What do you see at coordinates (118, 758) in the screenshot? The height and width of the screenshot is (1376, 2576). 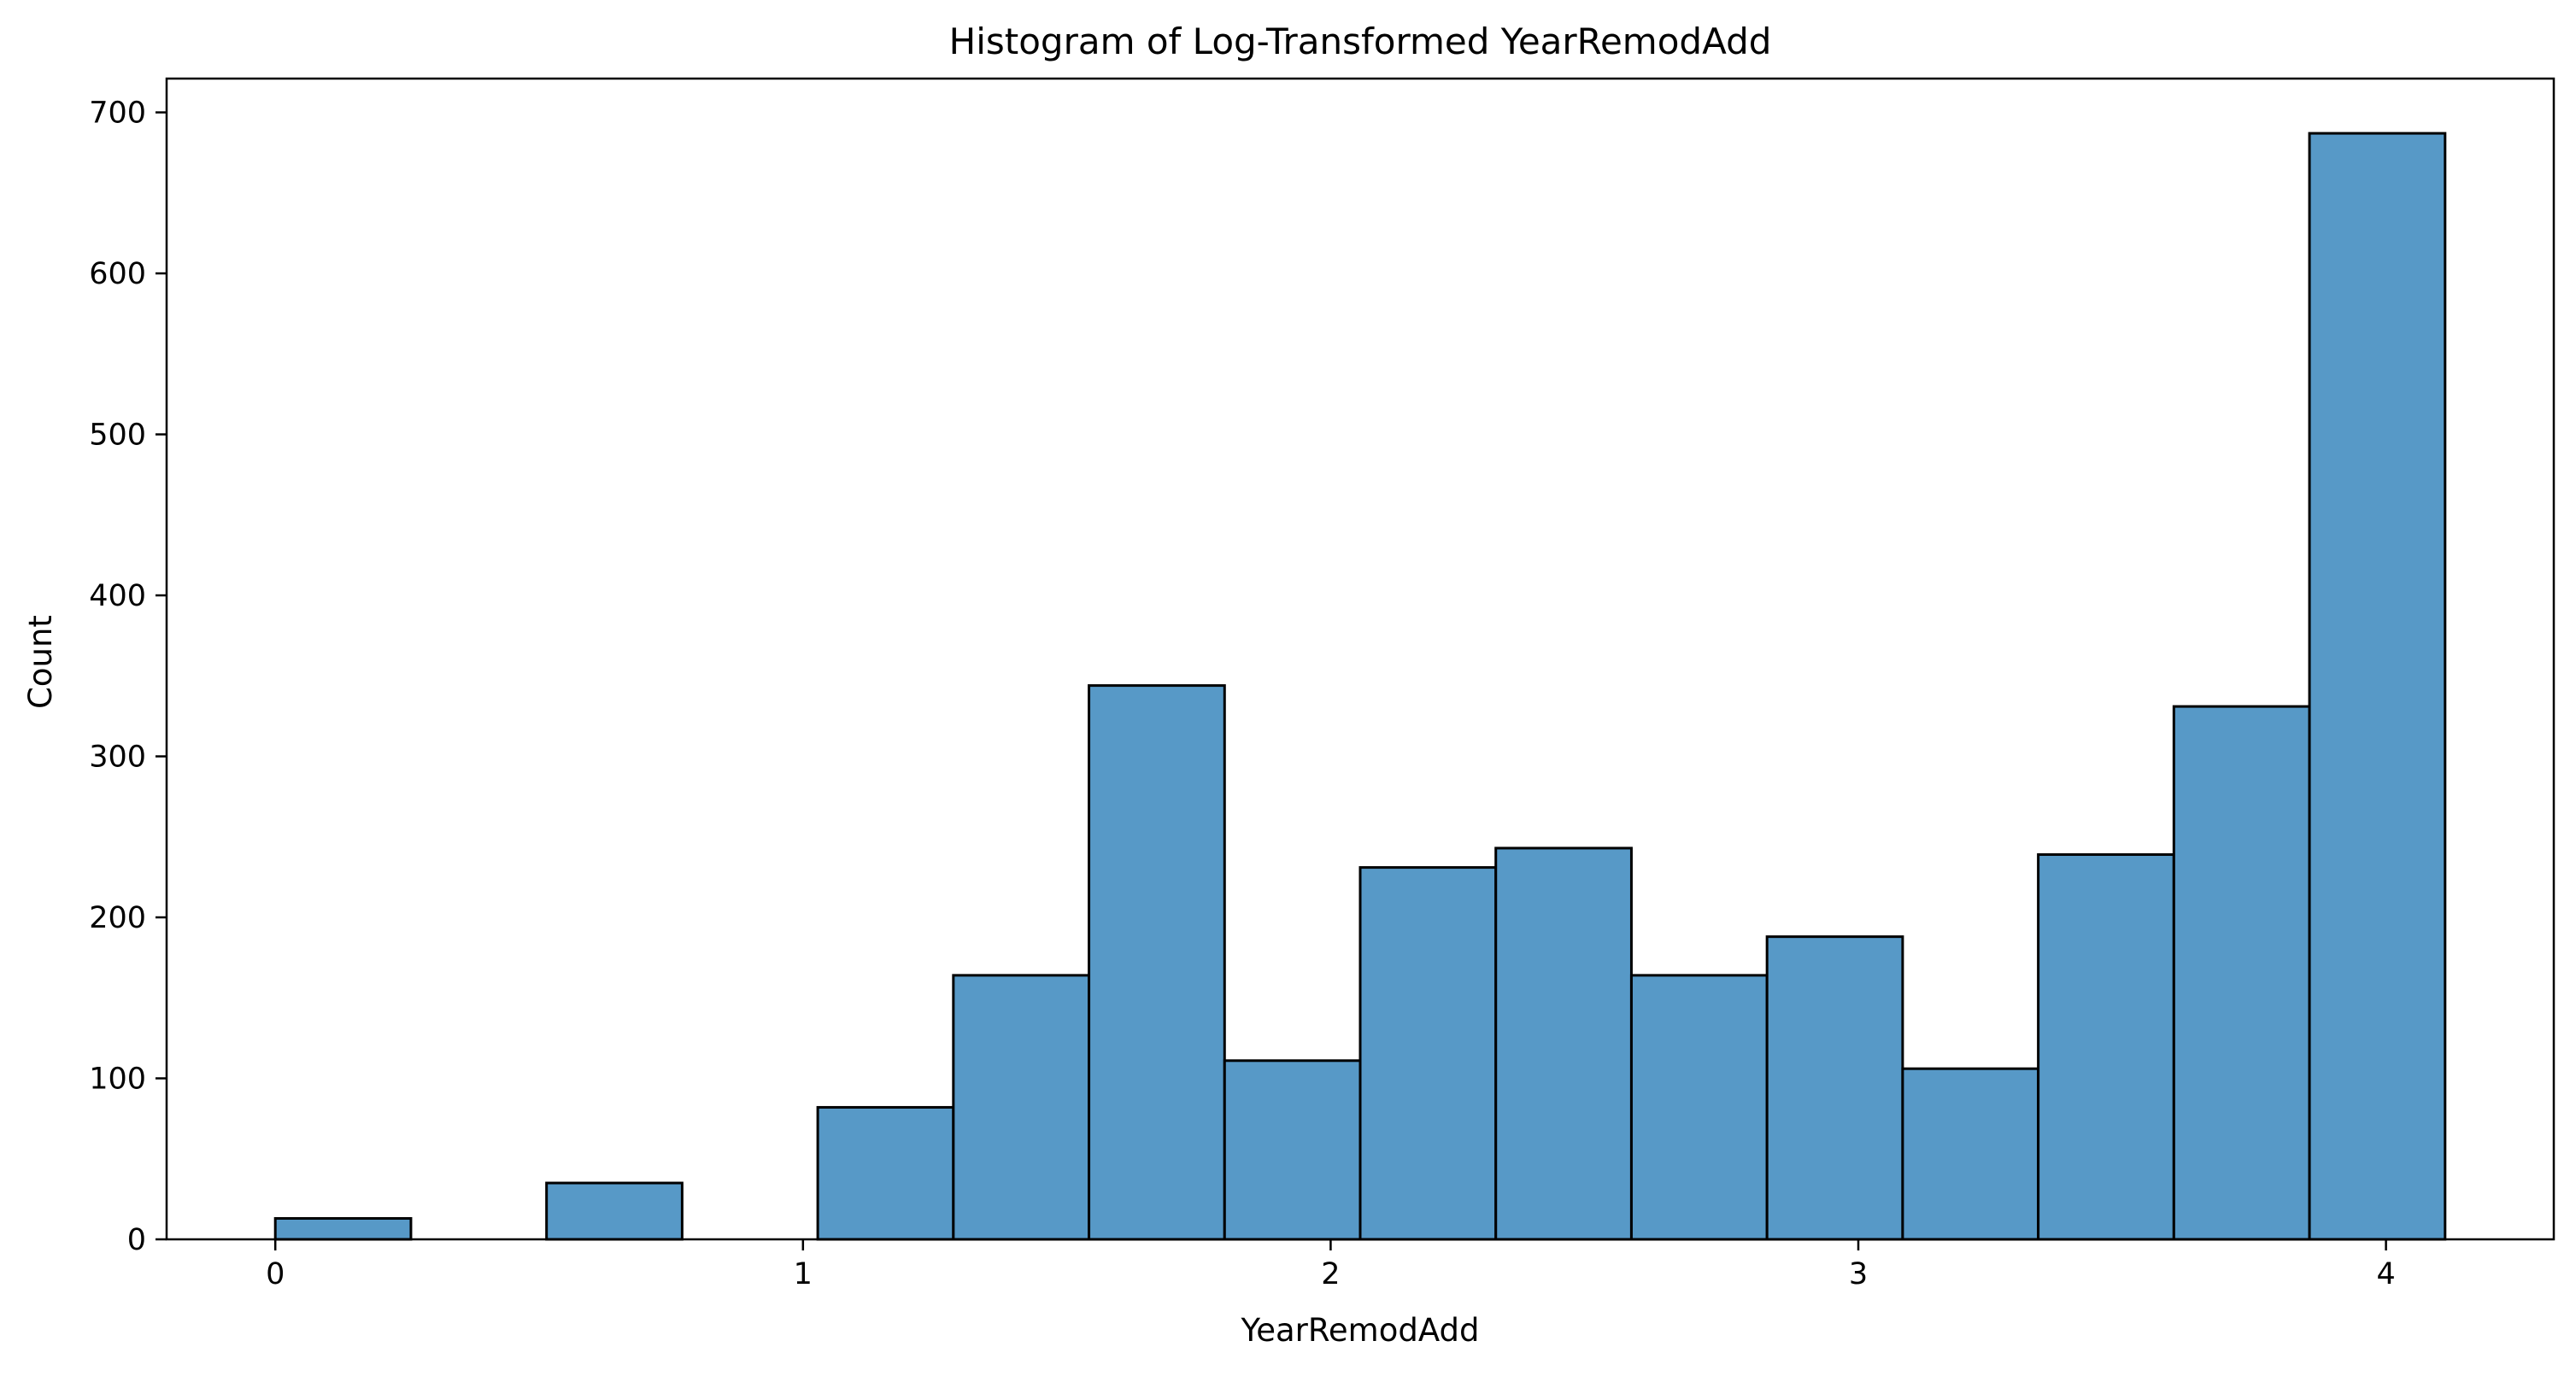 I see `y-tick-label: 300` at bounding box center [118, 758].